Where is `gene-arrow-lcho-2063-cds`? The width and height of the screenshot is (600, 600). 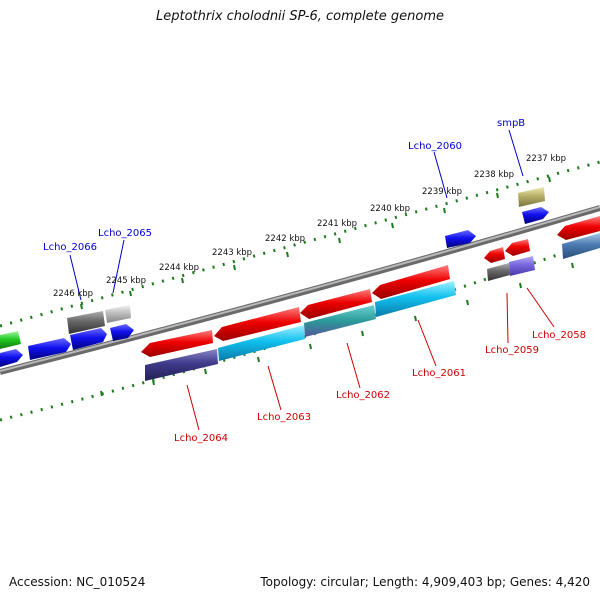
gene-arrow-lcho-2063-cds is located at coordinates (261, 343).